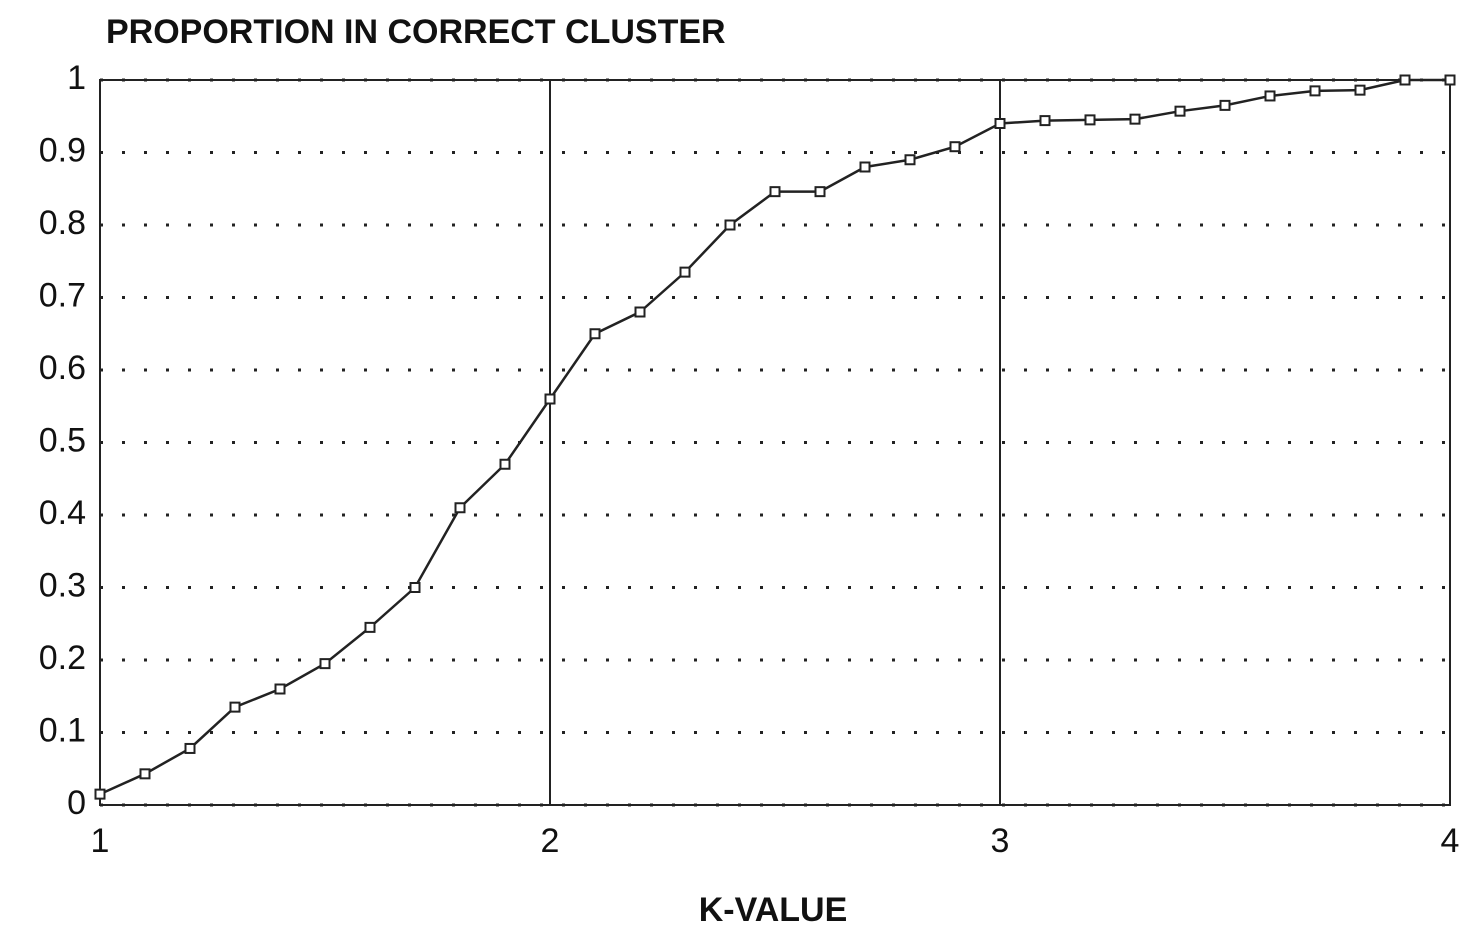  Describe the element at coordinates (62, 150) in the screenshot. I see `y-tick-label: 0.9` at that location.